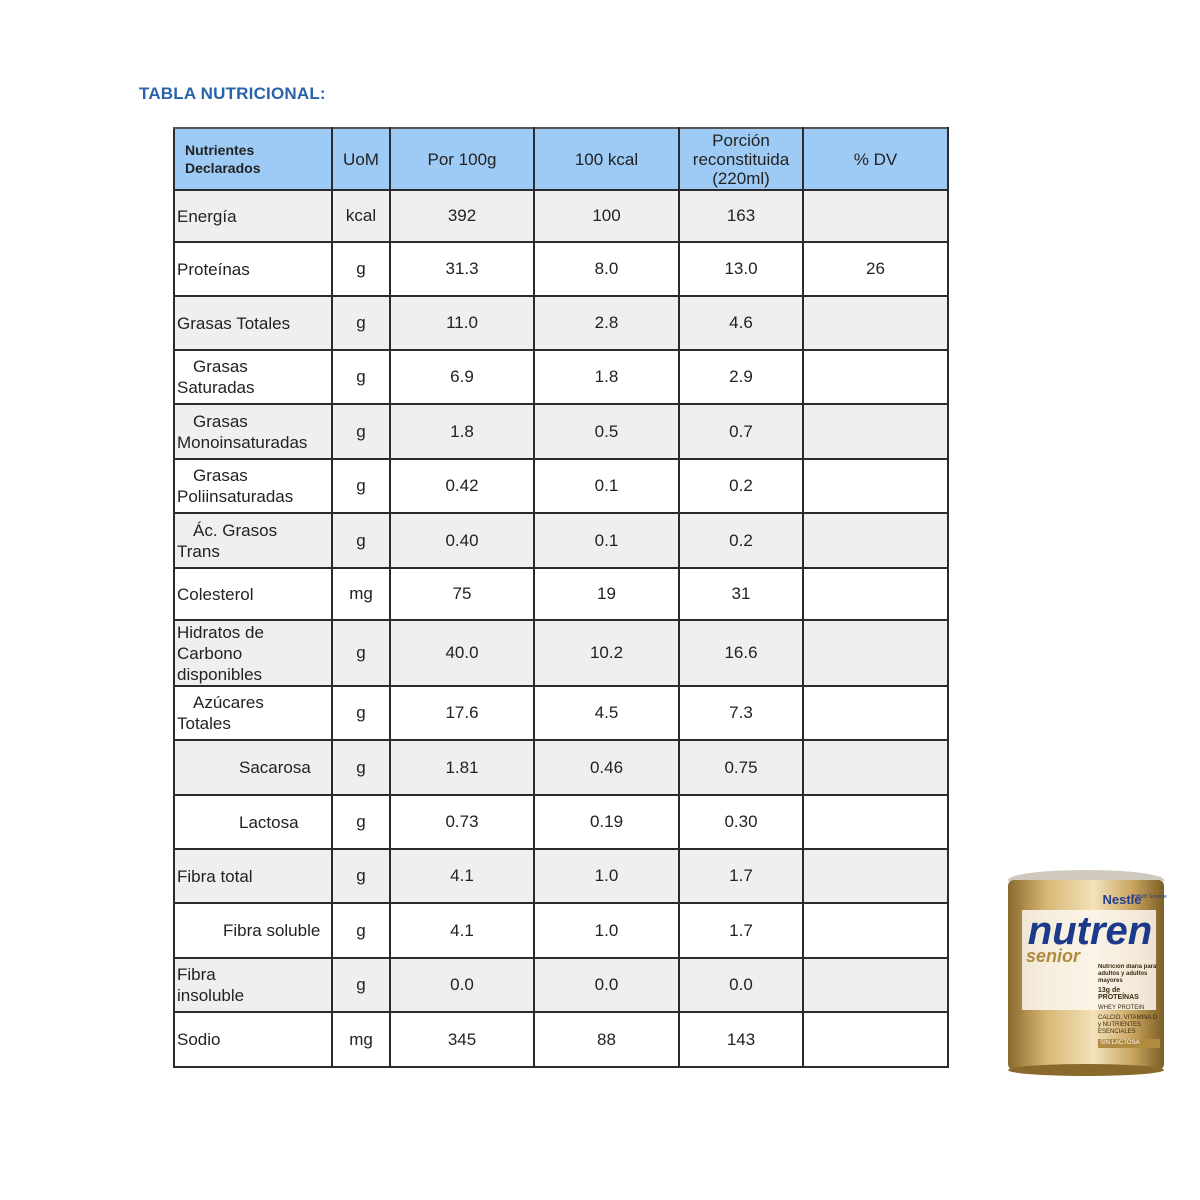 The height and width of the screenshot is (1200, 1200). What do you see at coordinates (253, 269) in the screenshot?
I see `table-cell: Proteínas` at bounding box center [253, 269].